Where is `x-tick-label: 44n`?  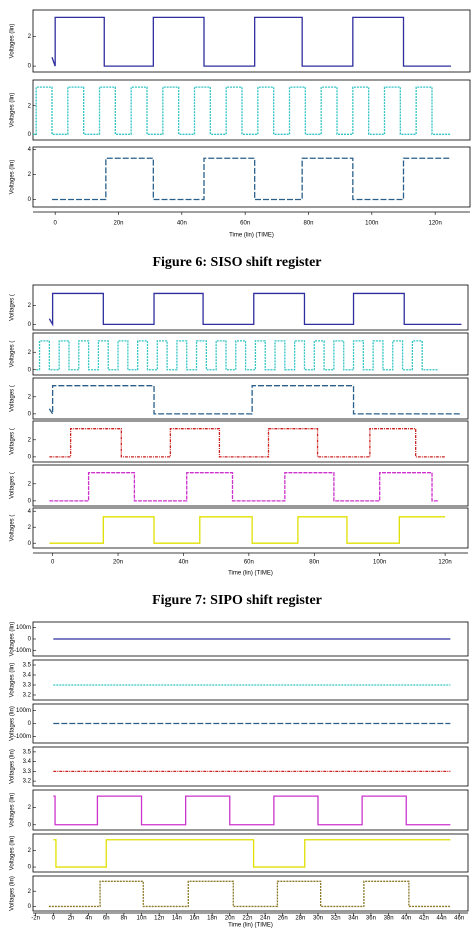
x-tick-label: 44n is located at coordinates (442, 919).